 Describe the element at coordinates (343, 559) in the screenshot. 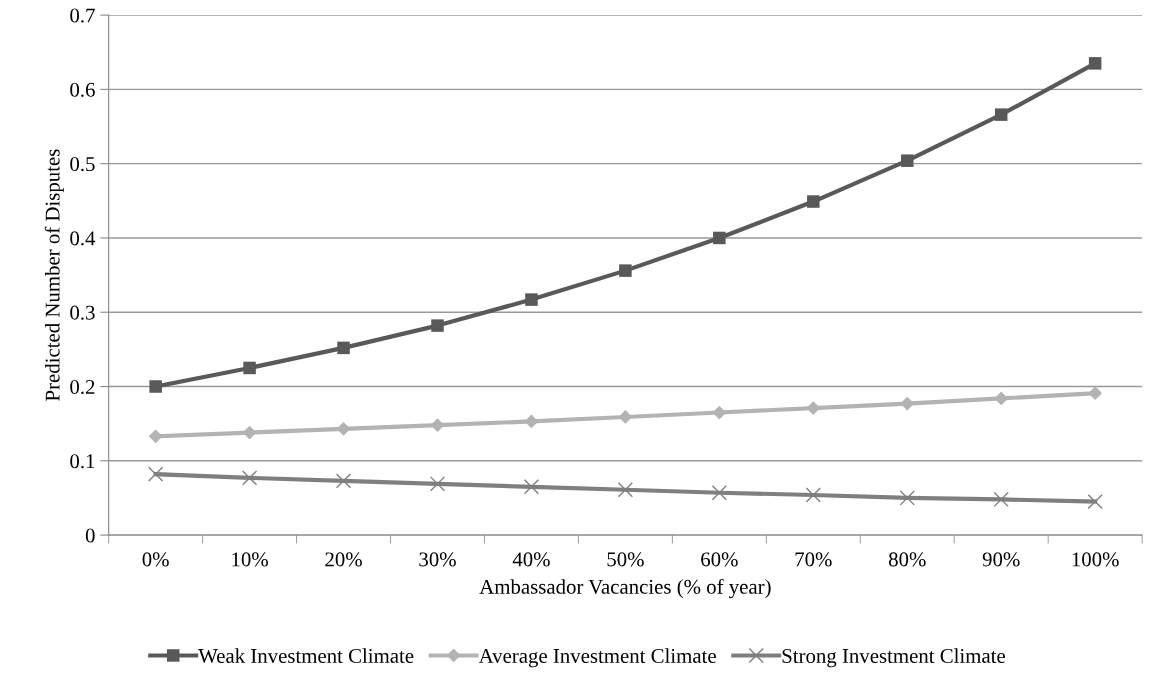

I see `x-tick-label: 20%` at that location.